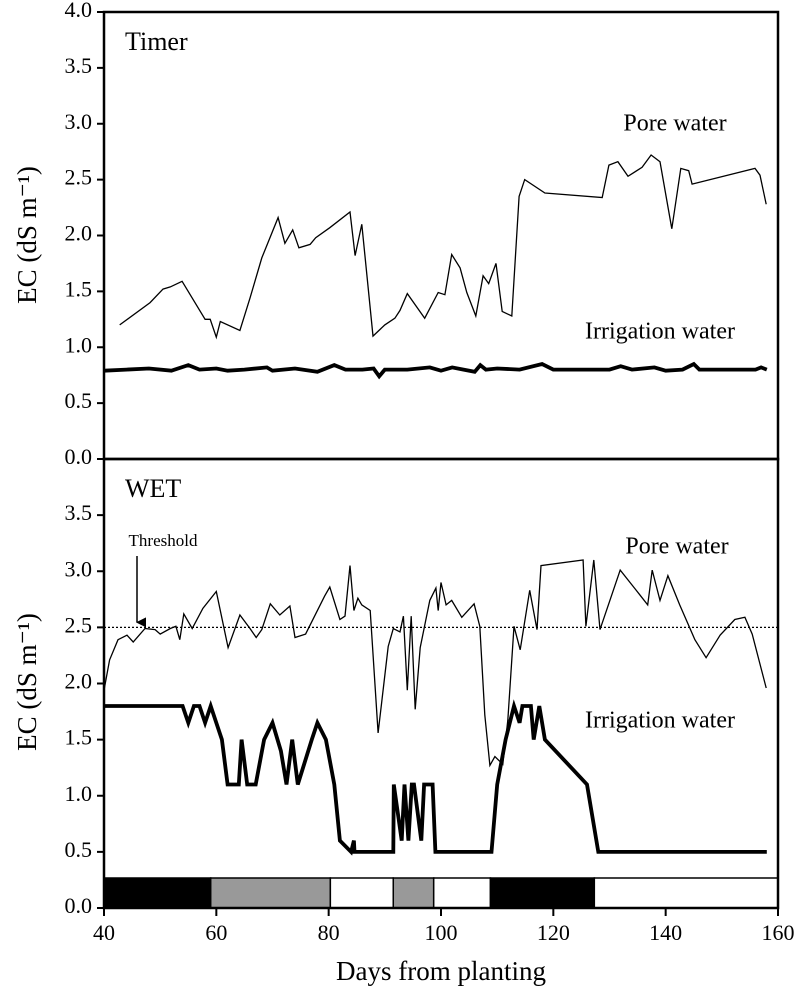 This screenshot has height=1000, width=799. What do you see at coordinates (329, 932) in the screenshot?
I see `x-tick-label: 80` at bounding box center [329, 932].